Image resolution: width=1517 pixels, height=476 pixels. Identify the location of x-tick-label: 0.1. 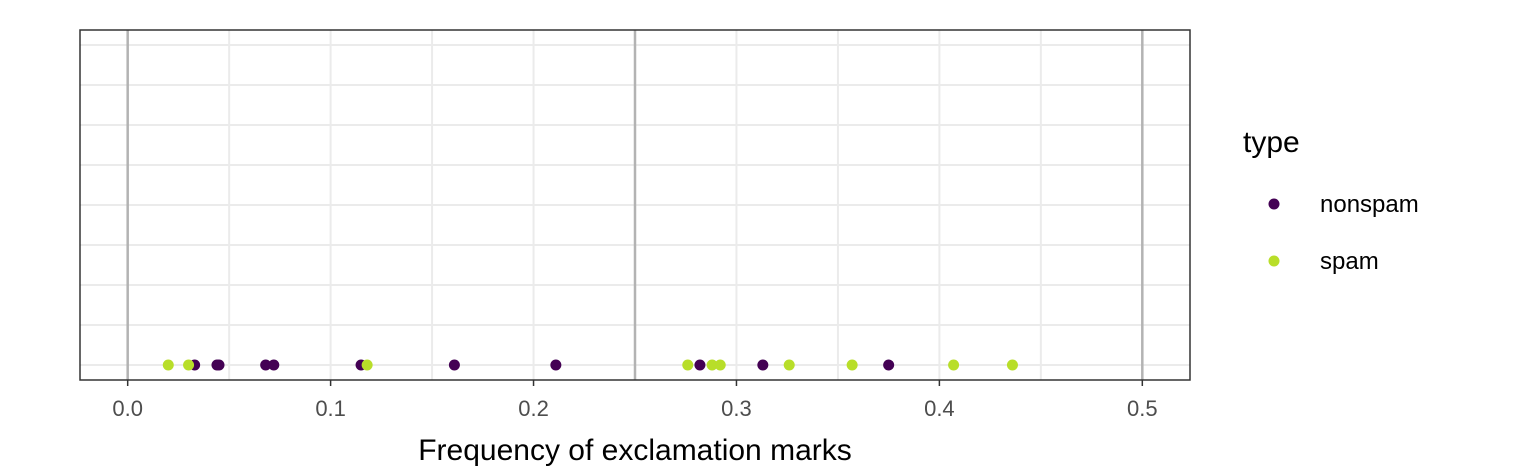
(330, 408).